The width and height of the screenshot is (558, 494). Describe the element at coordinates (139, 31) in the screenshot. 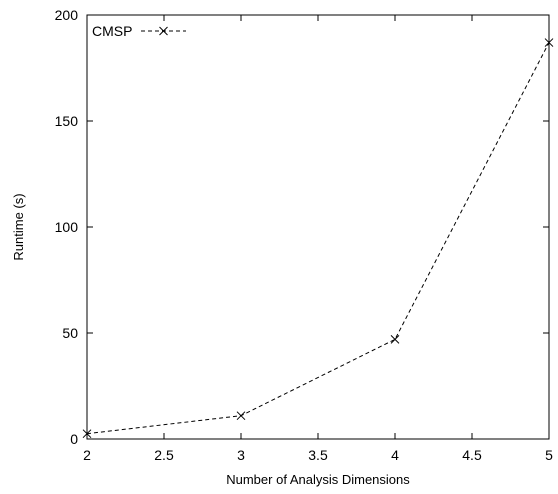

I see `legend: CMSP` at that location.